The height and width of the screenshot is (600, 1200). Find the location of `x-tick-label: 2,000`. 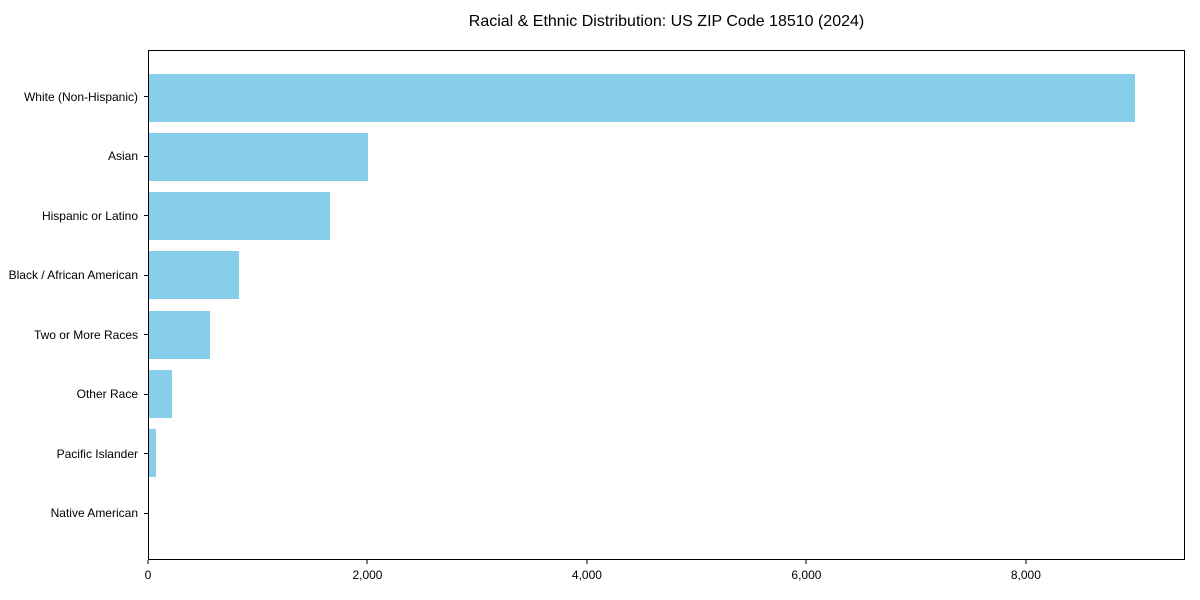

x-tick-label: 2,000 is located at coordinates (367, 575).